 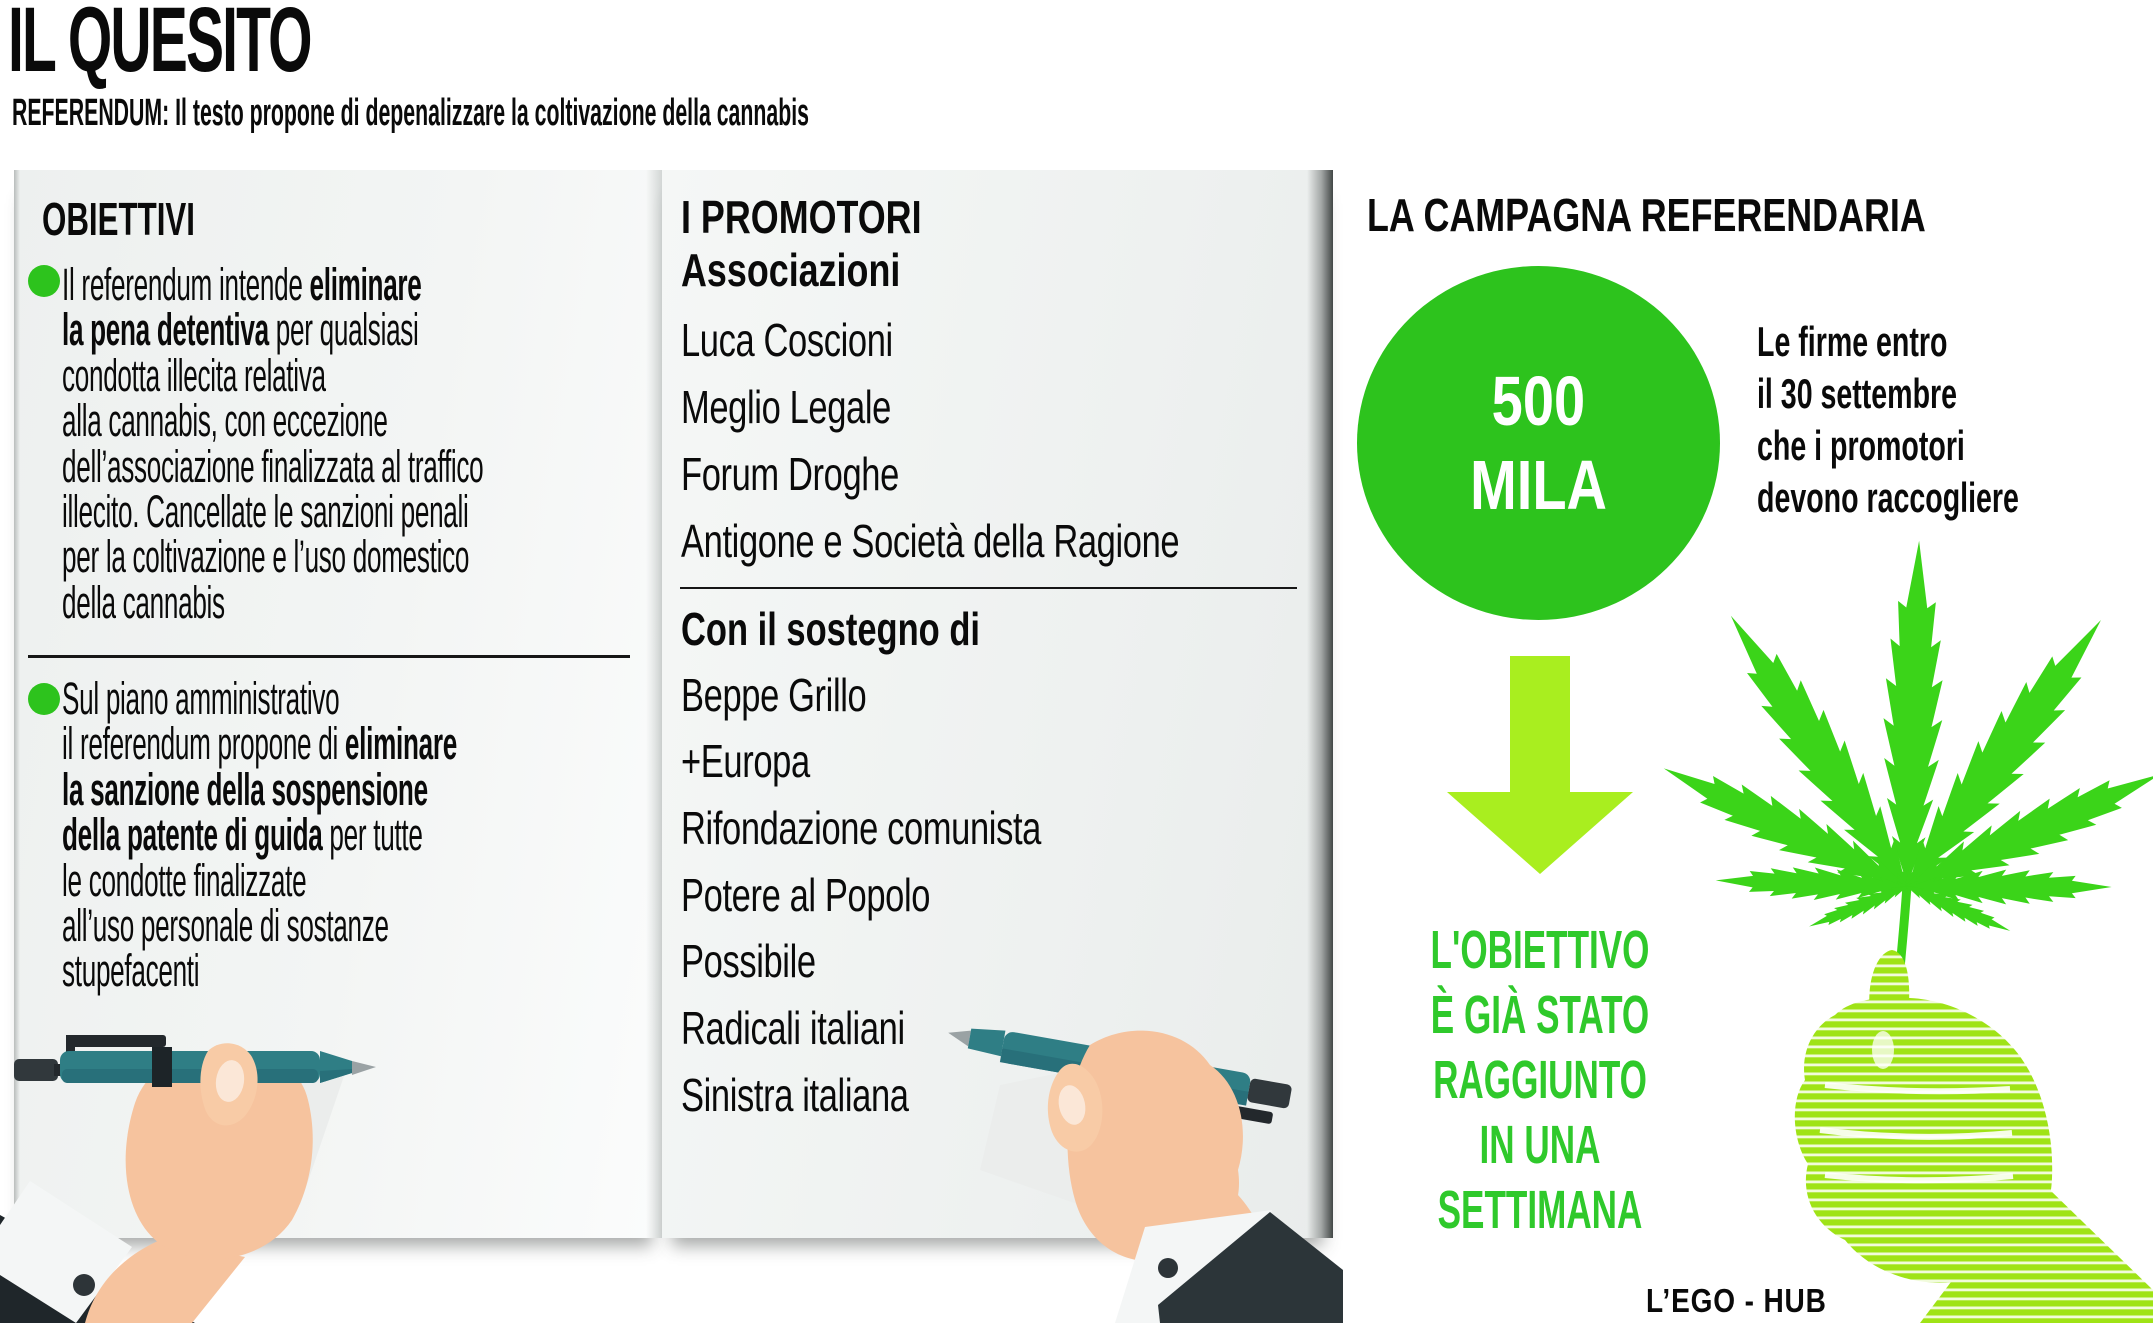 I want to click on promotori-heading: I PROMOTORI, so click(x=801, y=217).